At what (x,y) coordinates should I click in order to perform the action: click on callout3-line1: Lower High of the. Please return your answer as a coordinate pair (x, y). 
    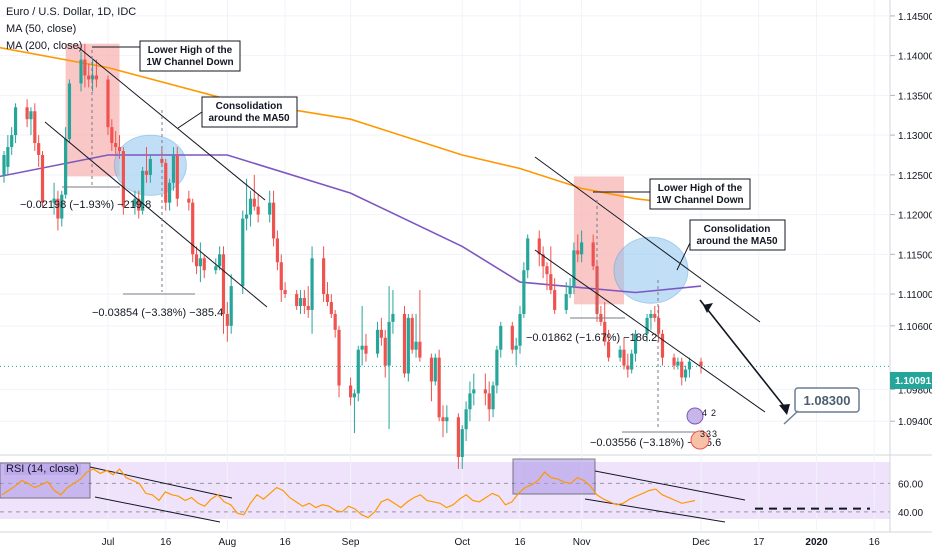
    Looking at the image, I should click on (700, 188).